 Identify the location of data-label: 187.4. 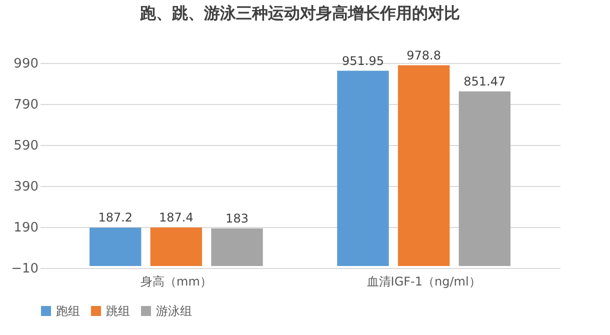
(176, 217).